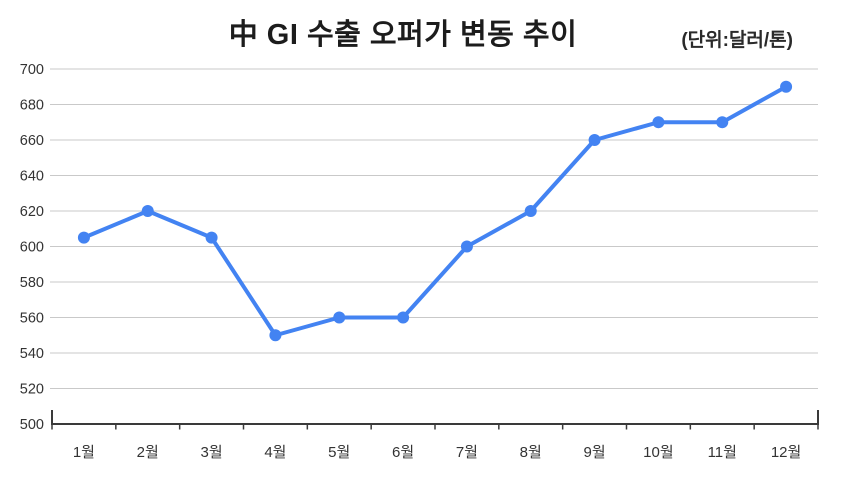 The height and width of the screenshot is (480, 850). Describe the element at coordinates (32, 70) in the screenshot. I see `y-tick-label-700: 700` at that location.